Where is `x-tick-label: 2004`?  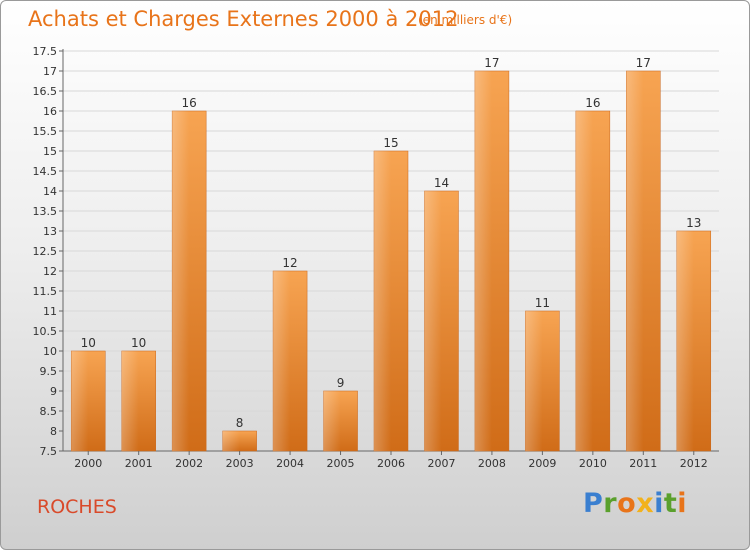
x-tick-label: 2004 is located at coordinates (290, 463).